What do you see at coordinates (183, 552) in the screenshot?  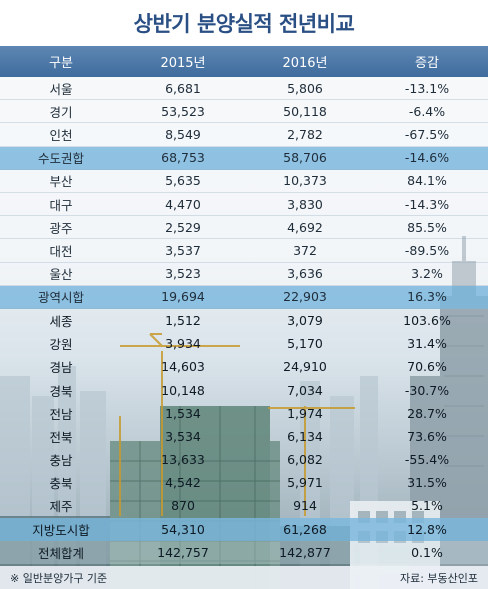 I see `cell-2015: 142,757` at bounding box center [183, 552].